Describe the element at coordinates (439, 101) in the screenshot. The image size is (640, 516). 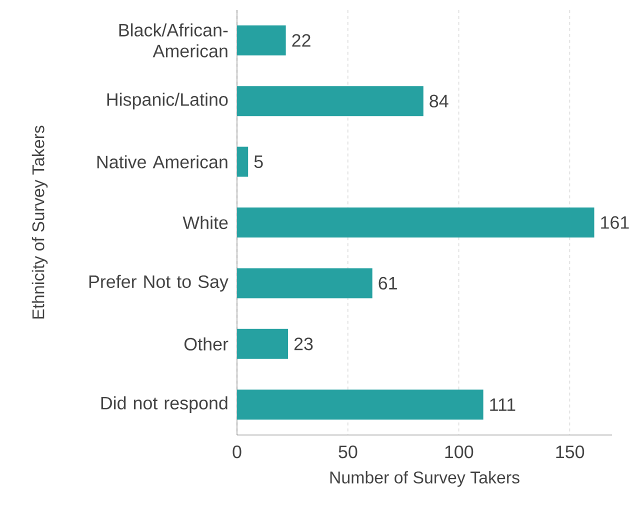
I see `data-label: 84` at that location.